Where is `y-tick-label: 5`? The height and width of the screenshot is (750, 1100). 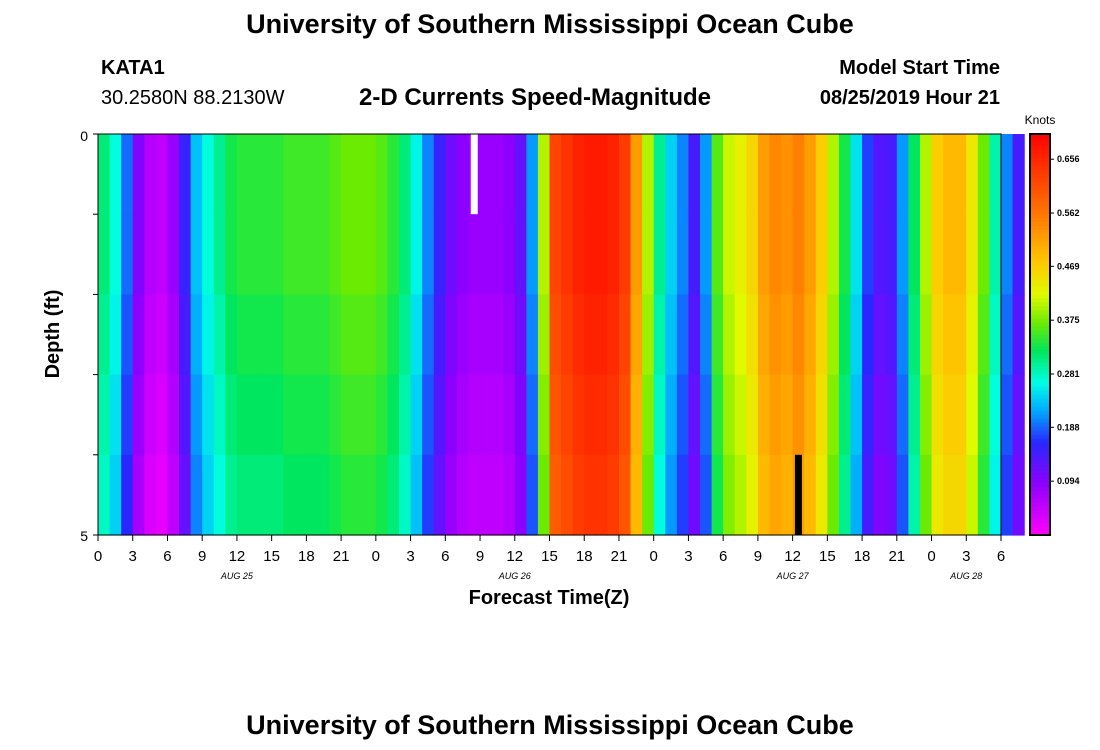
y-tick-label: 5 is located at coordinates (84, 536).